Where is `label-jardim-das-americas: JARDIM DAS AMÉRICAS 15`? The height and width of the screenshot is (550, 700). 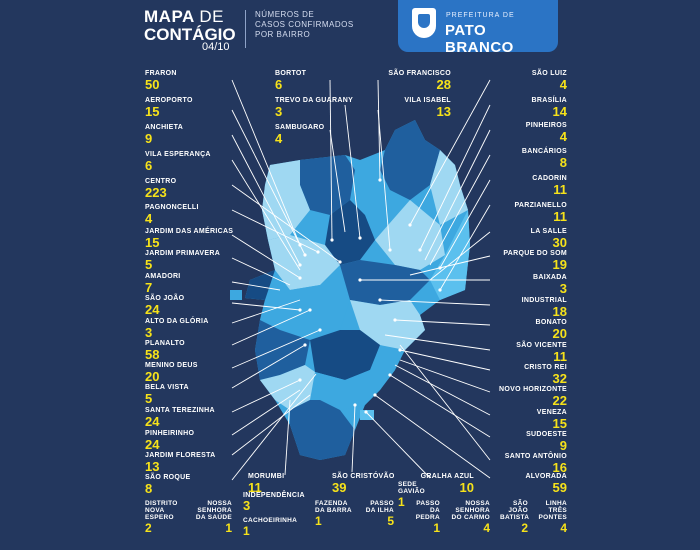
label-jardim-das-americas: JARDIM DAS AMÉRICAS 15 is located at coordinates (189, 238).